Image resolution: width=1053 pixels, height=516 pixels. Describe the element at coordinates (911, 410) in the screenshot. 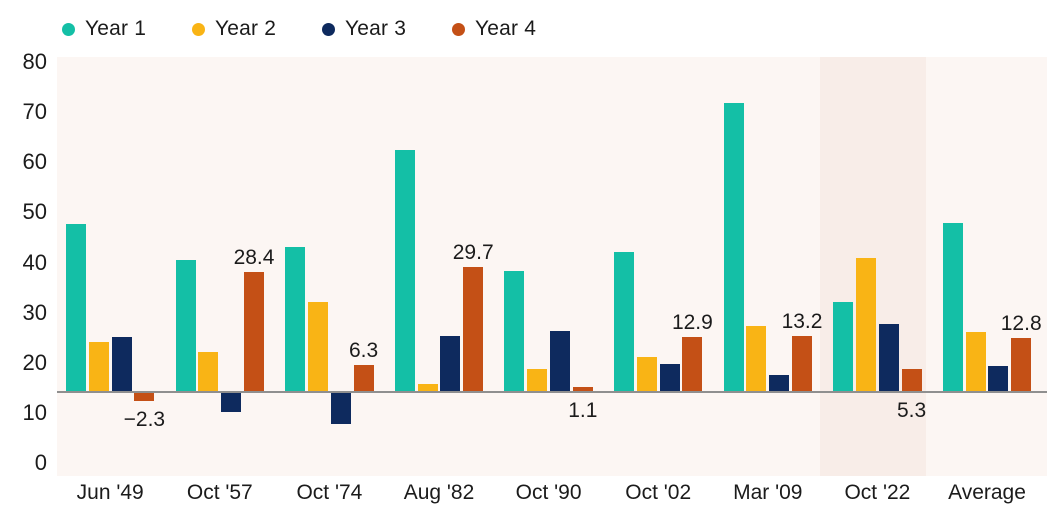

I see `data-label-year-4: 5.3` at that location.